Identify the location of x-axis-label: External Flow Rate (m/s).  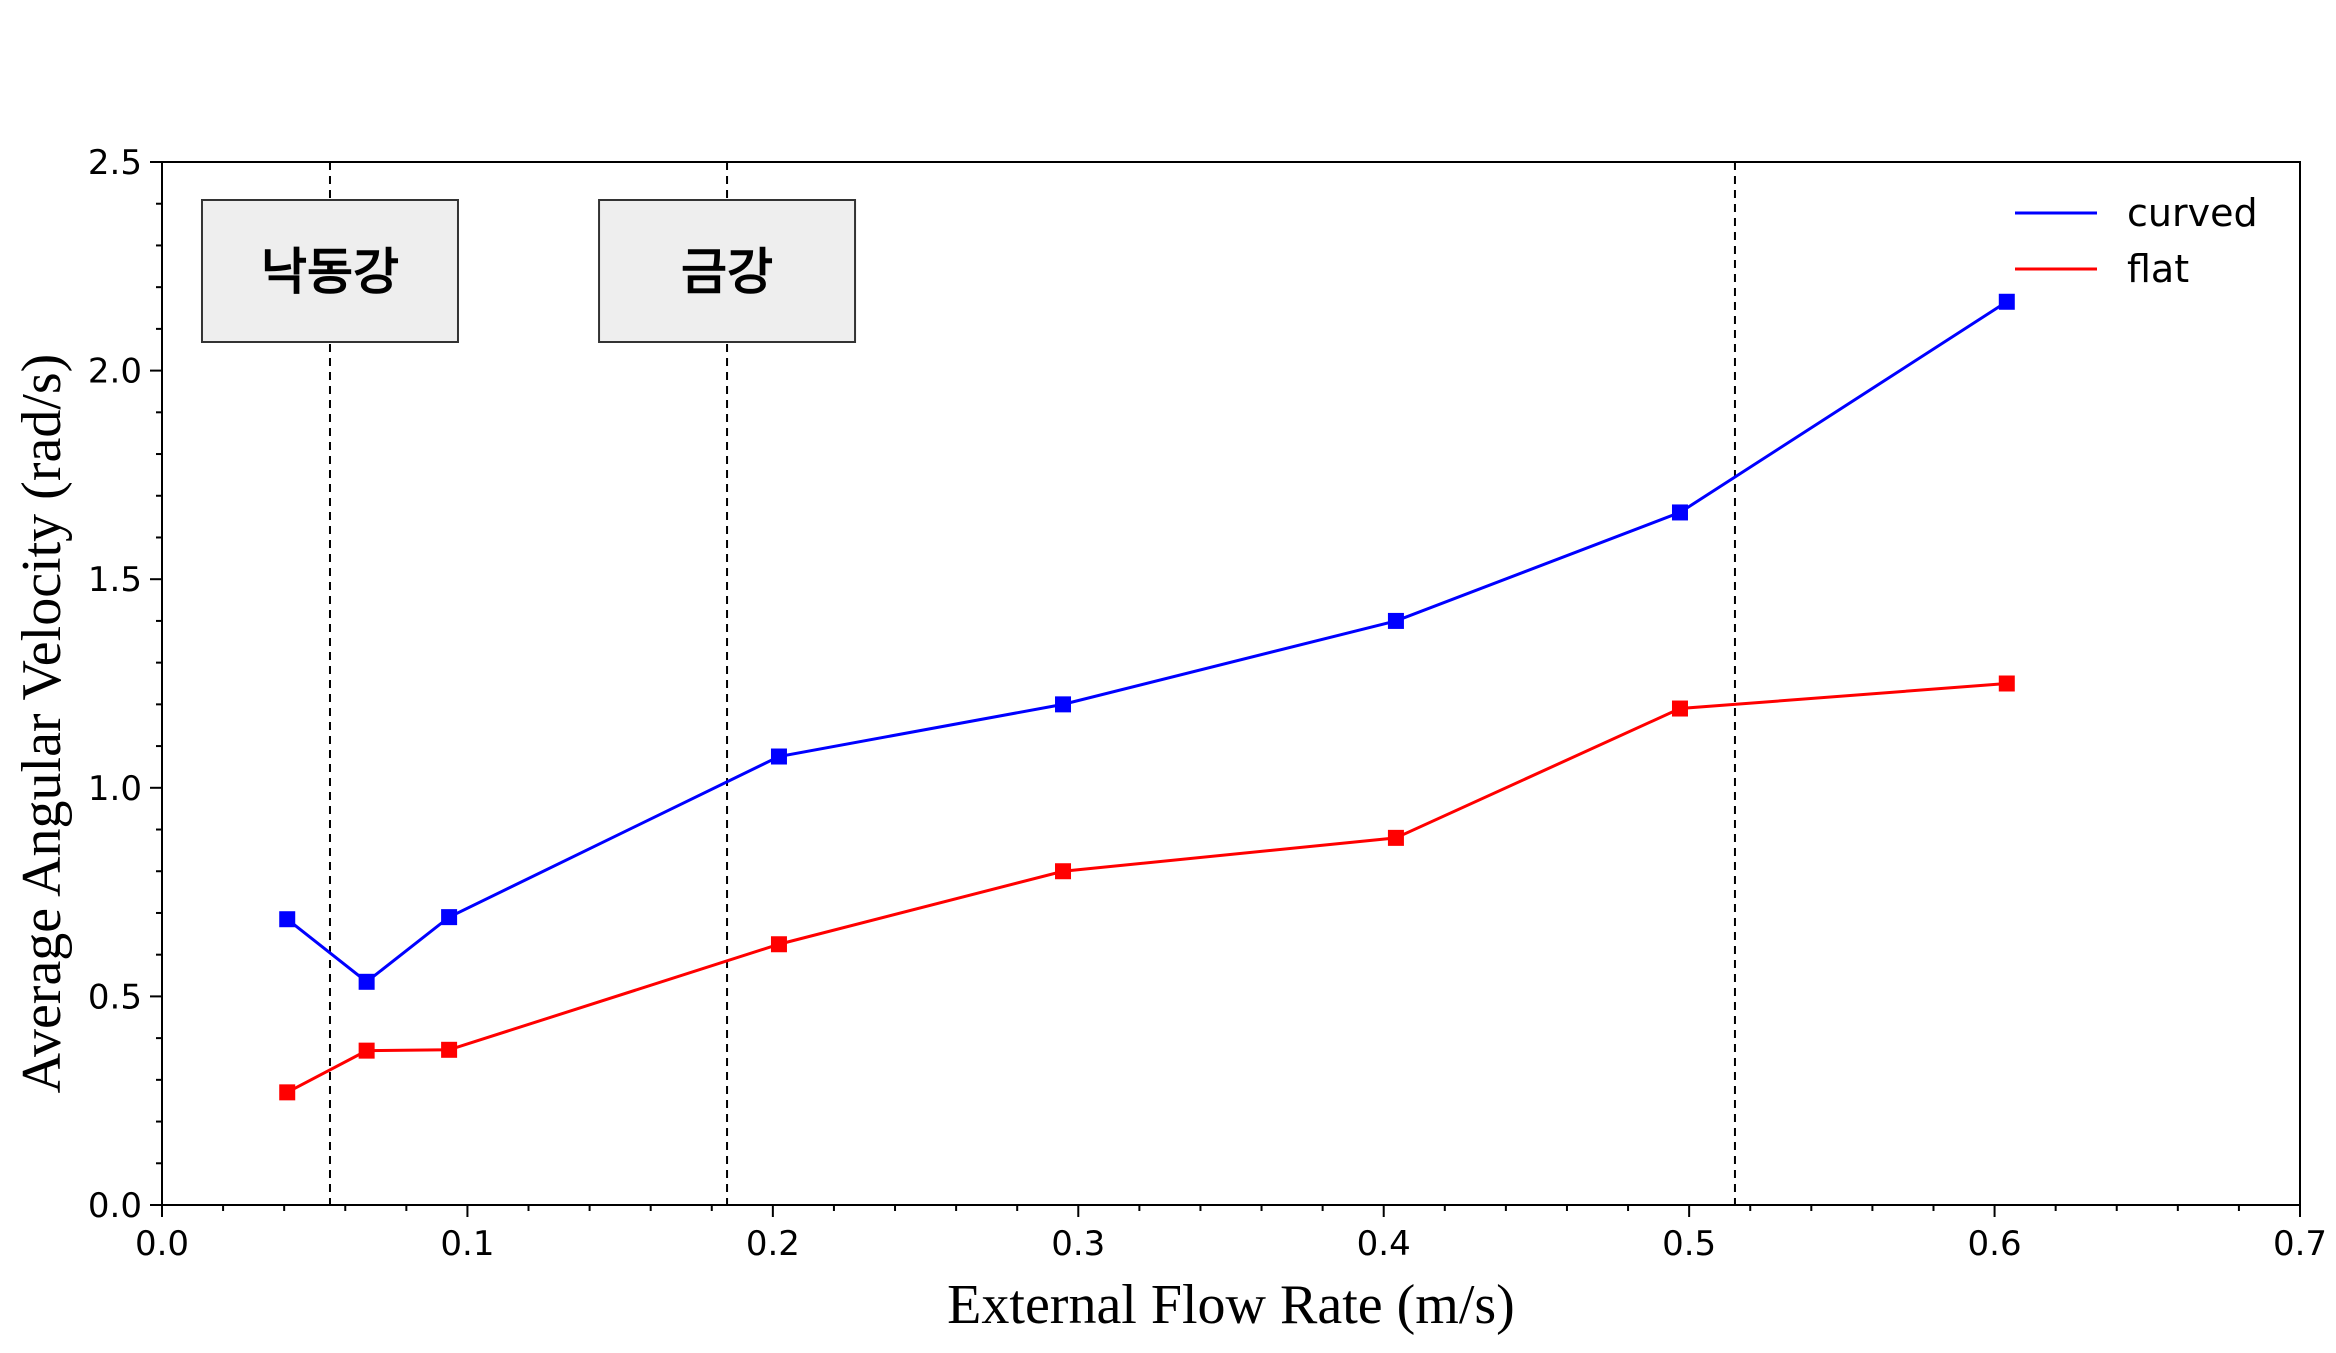
(1231, 1305).